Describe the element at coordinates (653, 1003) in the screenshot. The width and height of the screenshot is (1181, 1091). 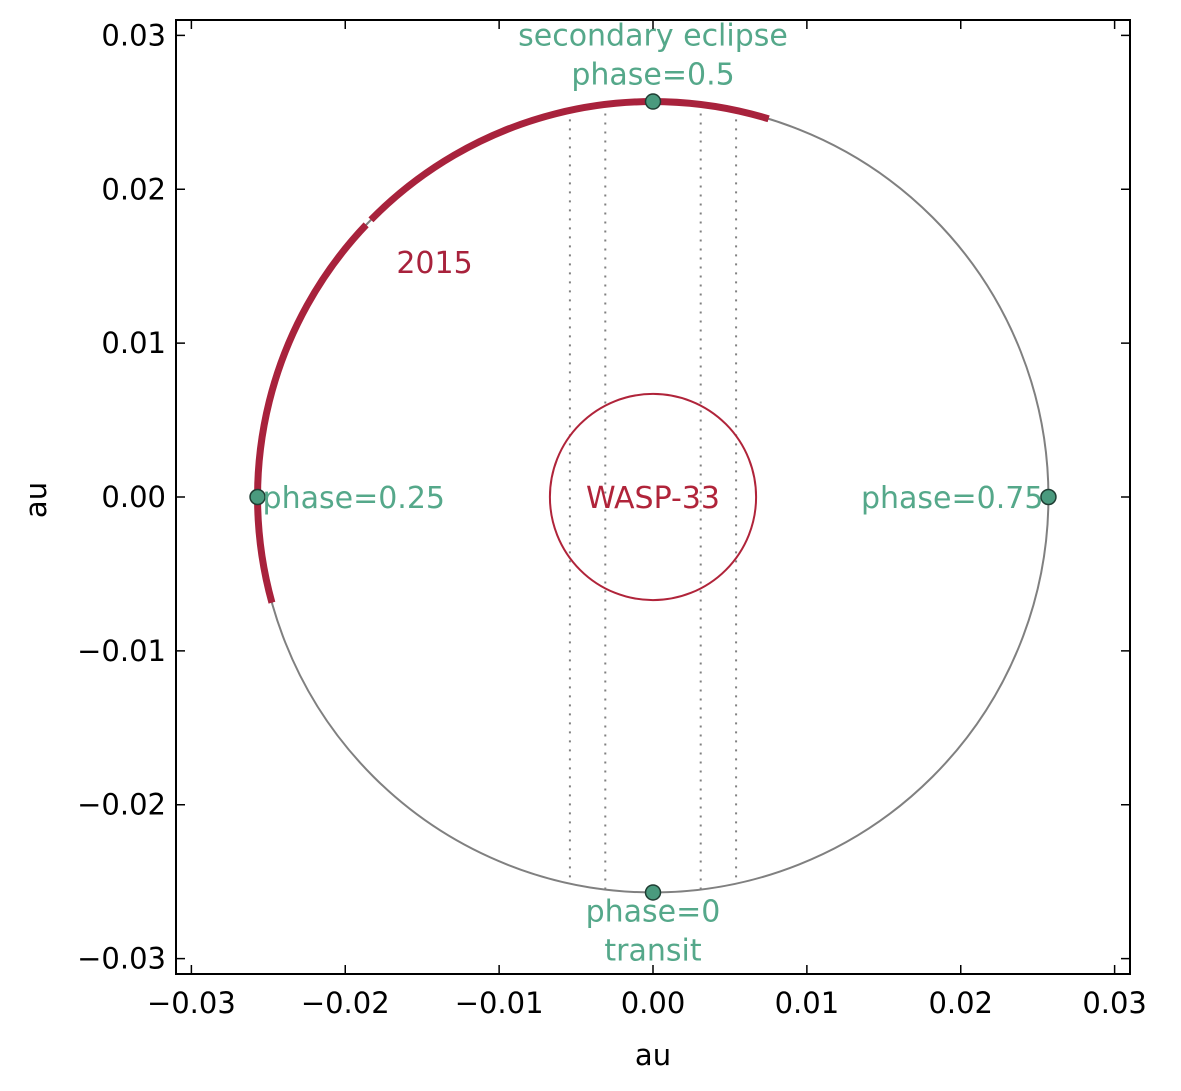
I see `x-tick-label: 0.00` at that location.